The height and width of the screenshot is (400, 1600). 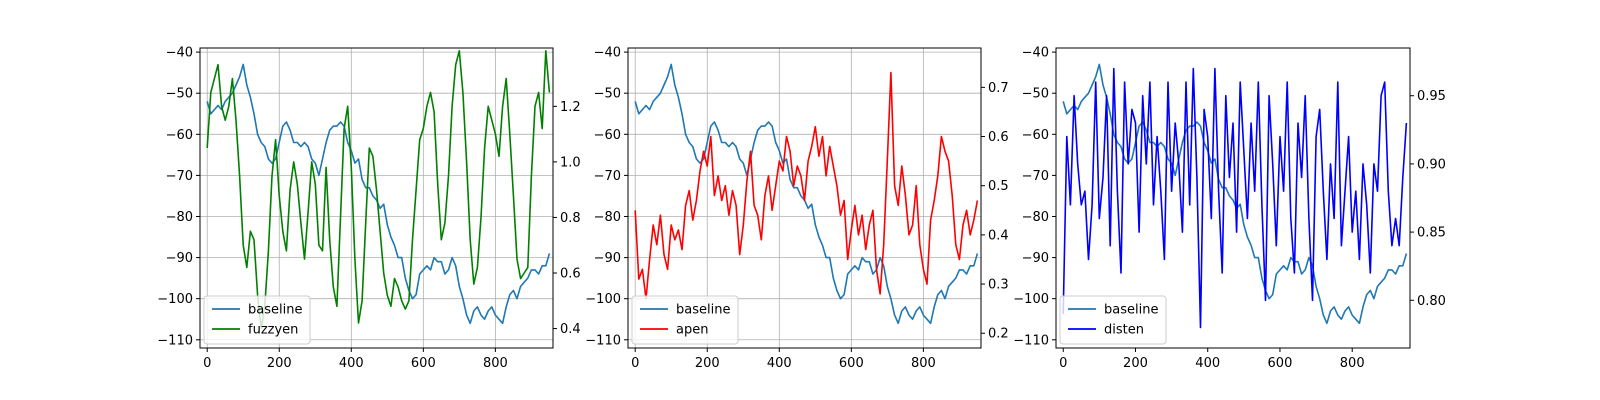 What do you see at coordinates (998, 186) in the screenshot?
I see `y2-tick-label: 0.5` at bounding box center [998, 186].